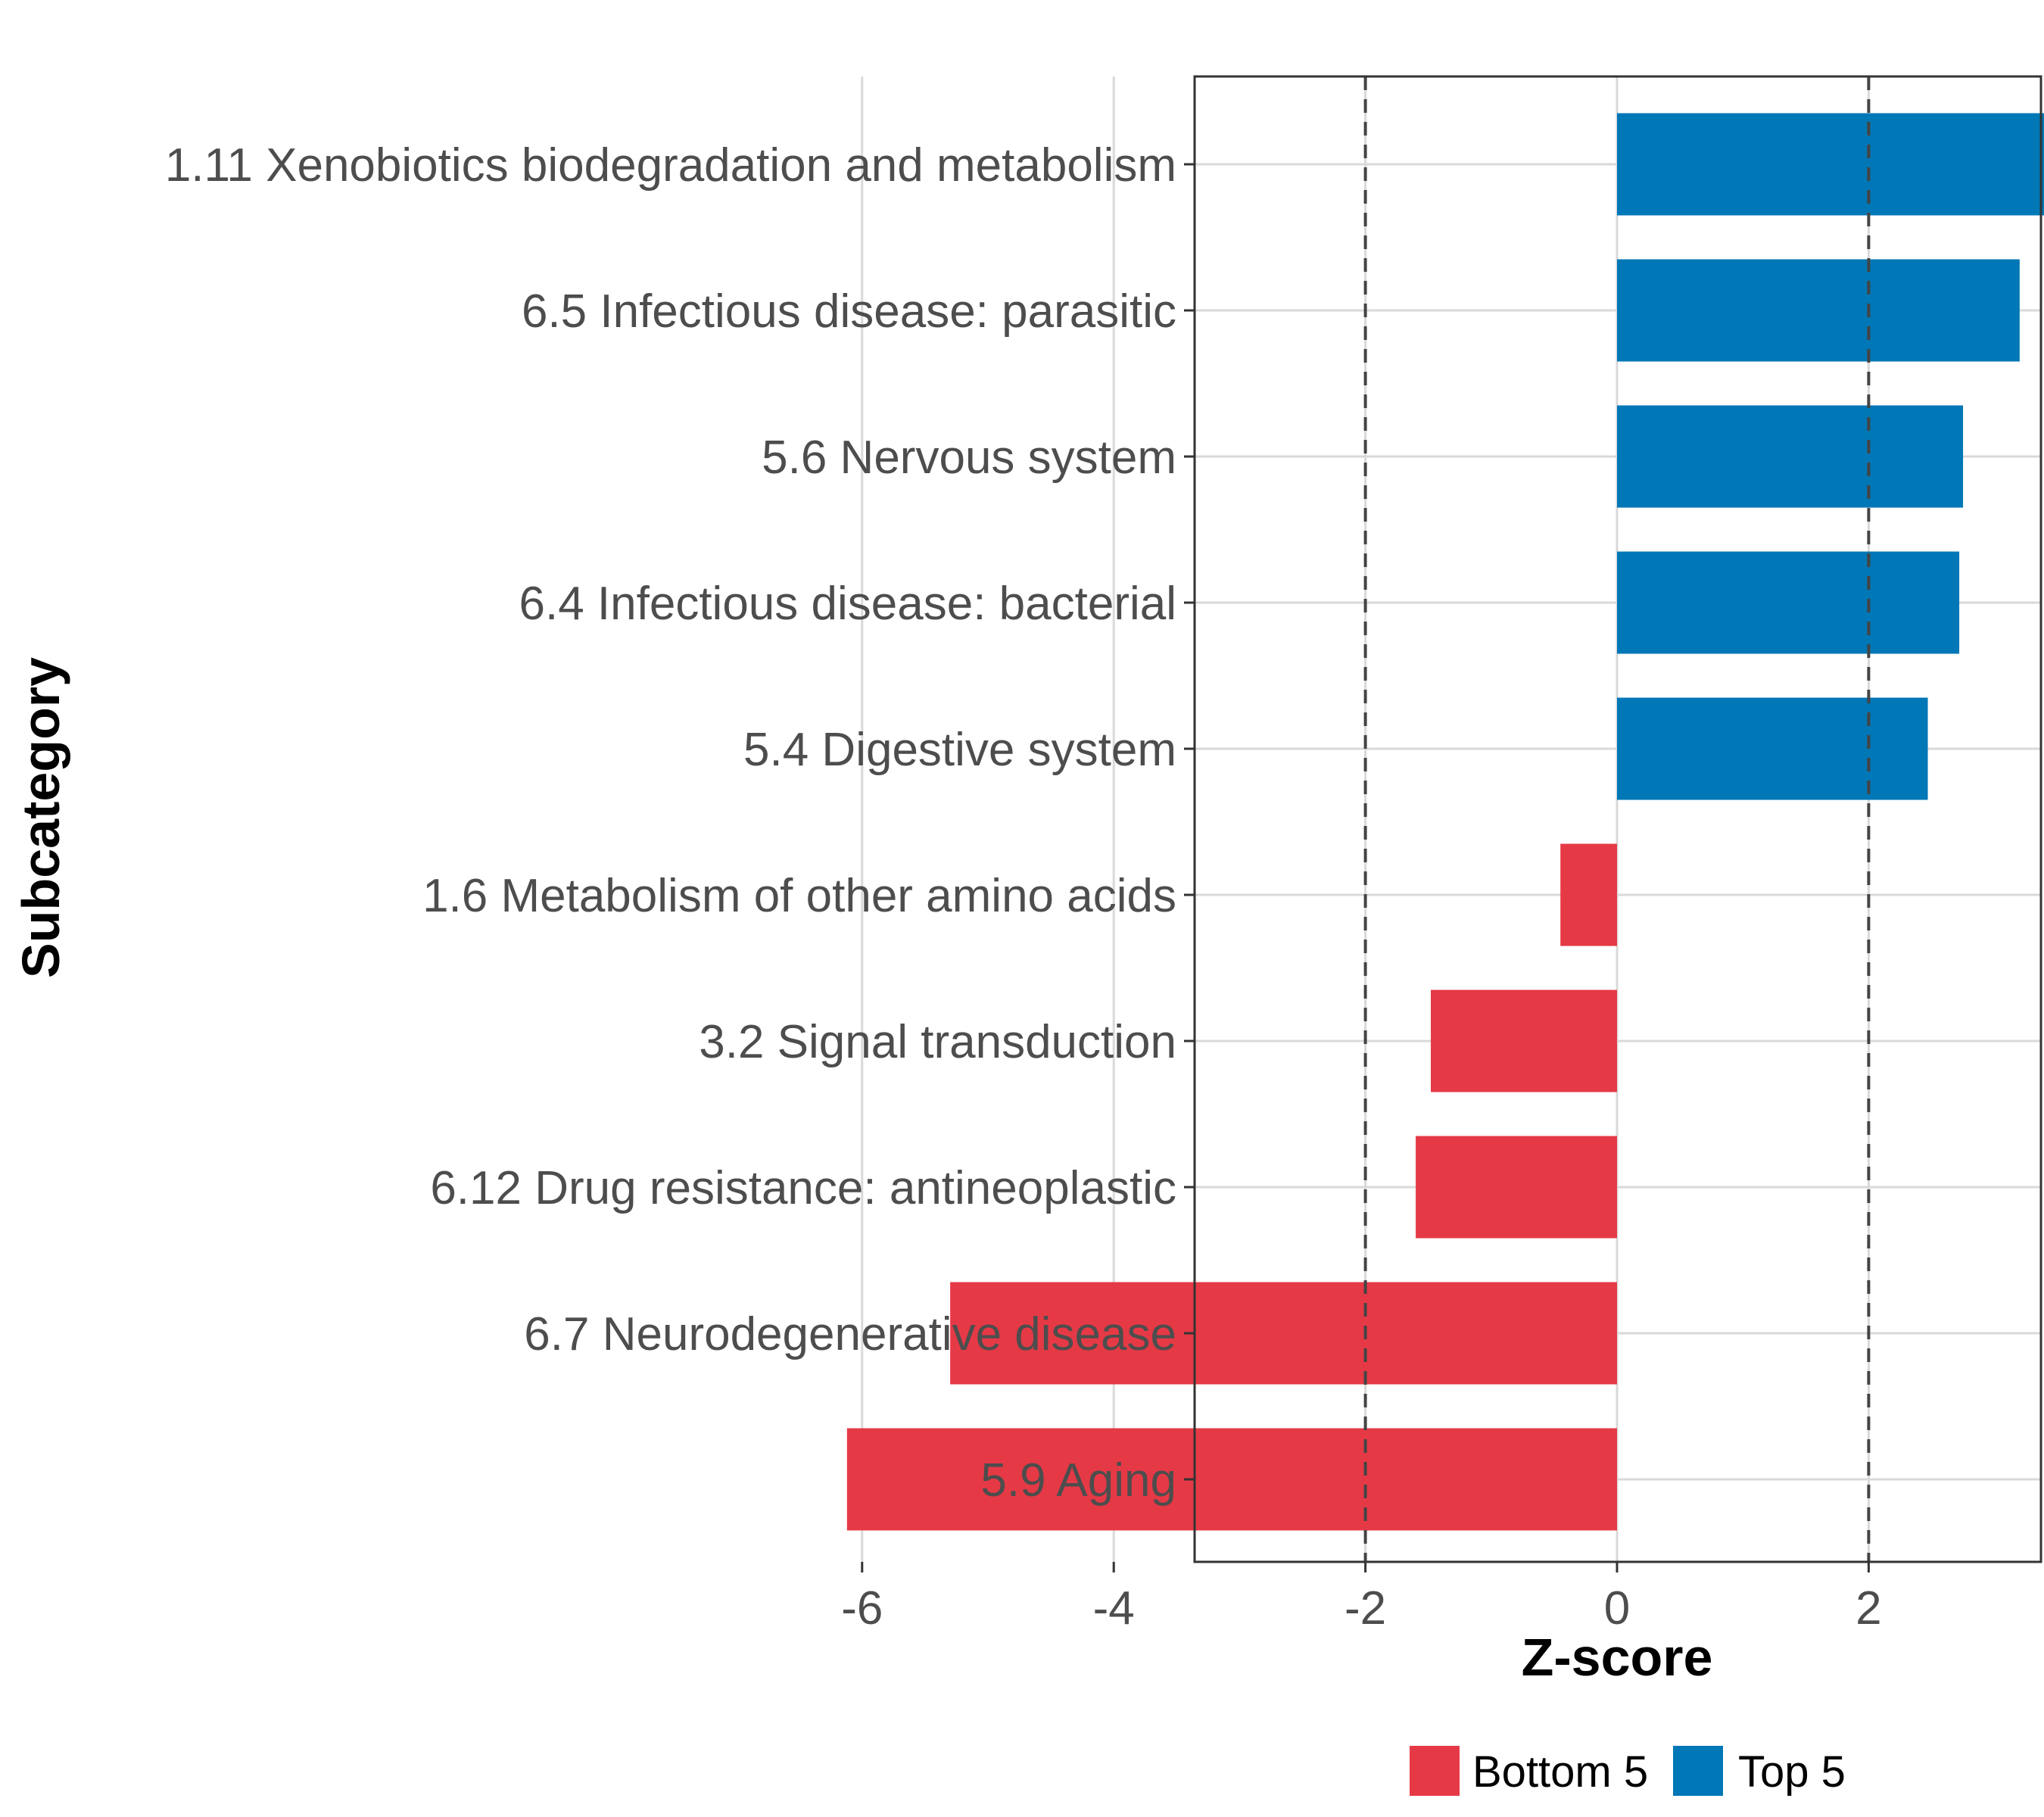 The image size is (2044, 1817). What do you see at coordinates (1114, 1608) in the screenshot?
I see `x-tick-label: -4` at bounding box center [1114, 1608].